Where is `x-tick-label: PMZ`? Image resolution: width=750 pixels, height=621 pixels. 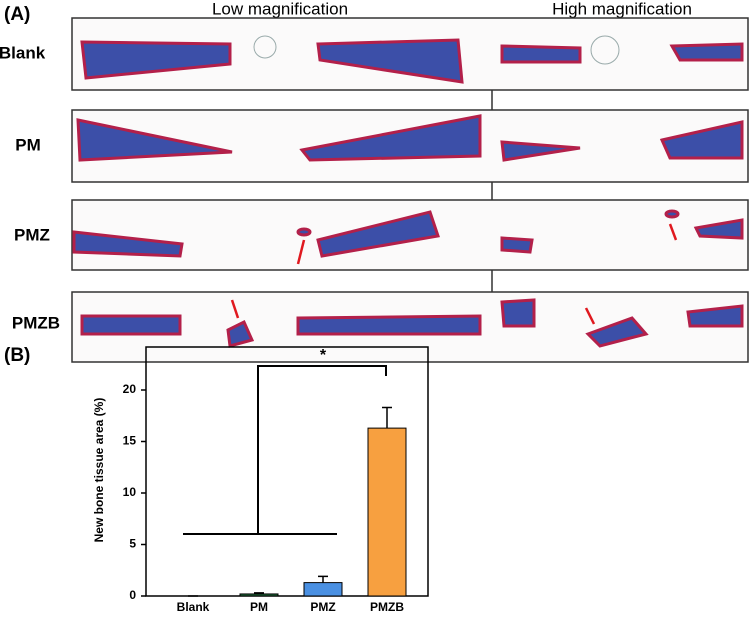 x-tick-label: PMZ is located at coordinates (322, 607).